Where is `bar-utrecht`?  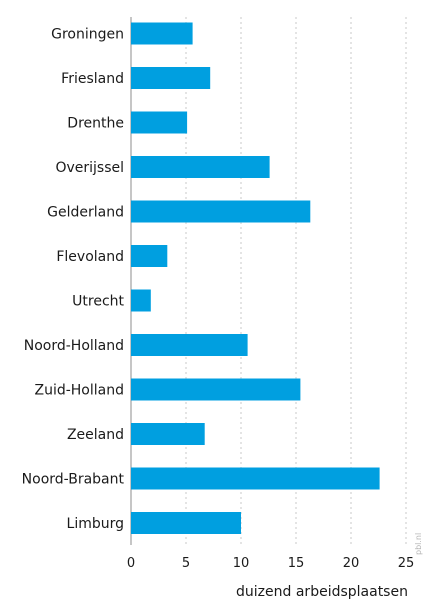 bar-utrecht is located at coordinates (141, 300).